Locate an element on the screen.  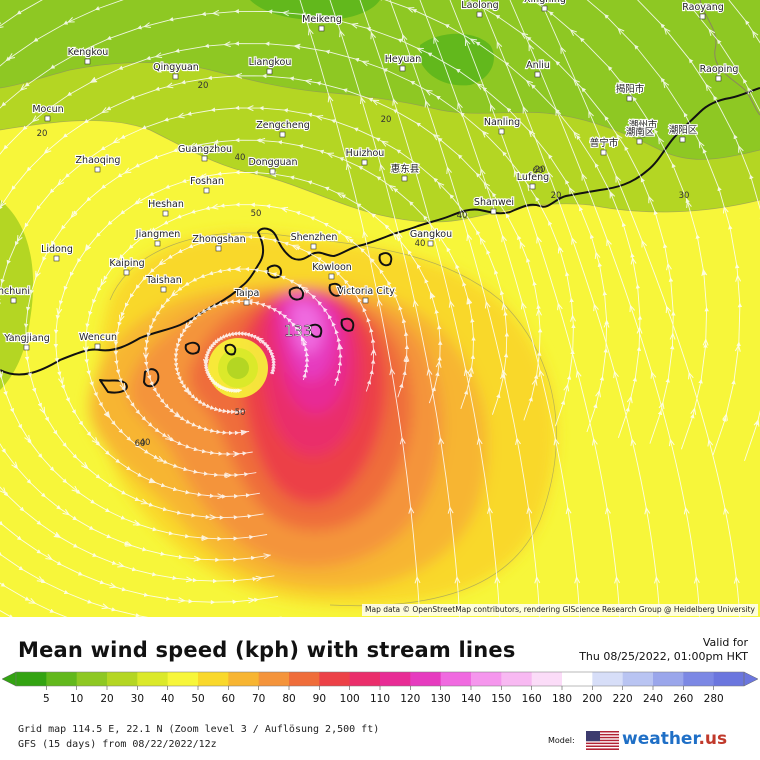
city-taishan: Taishan is located at coordinates (163, 283).